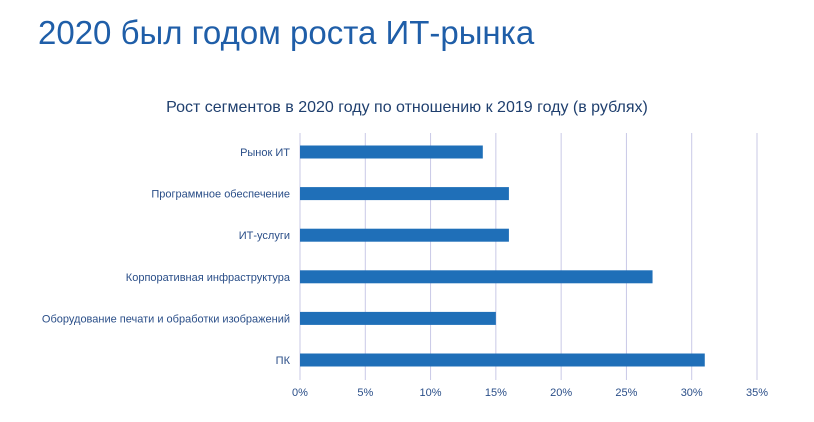 This screenshot has width=814, height=422. What do you see at coordinates (208, 278) in the screenshot?
I see `category-label: Корпоративная инфраструктура` at bounding box center [208, 278].